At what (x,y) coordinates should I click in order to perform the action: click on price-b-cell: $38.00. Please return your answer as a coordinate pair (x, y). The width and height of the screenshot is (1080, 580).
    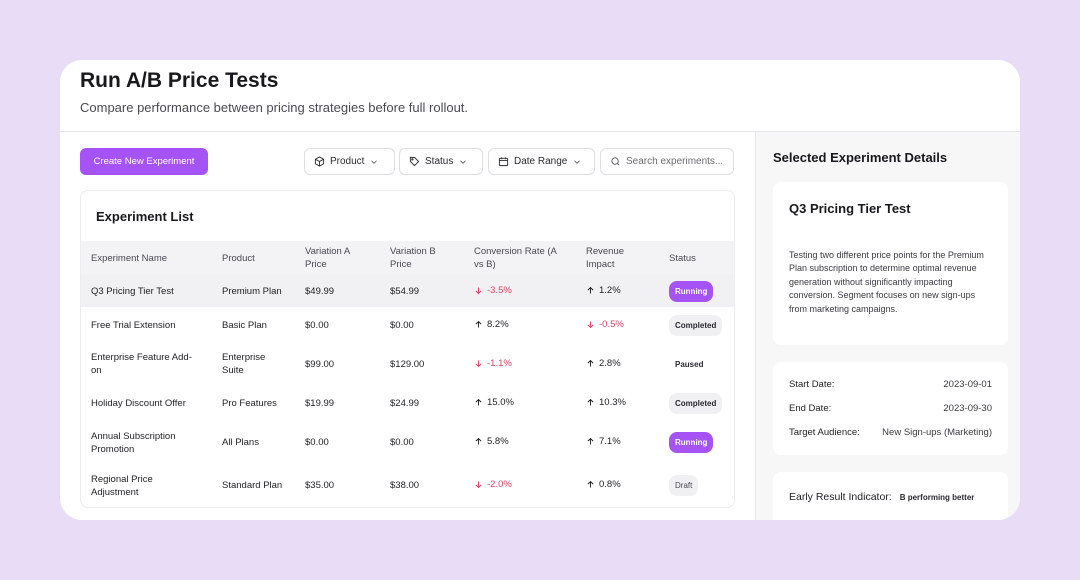
    Looking at the image, I should click on (405, 485).